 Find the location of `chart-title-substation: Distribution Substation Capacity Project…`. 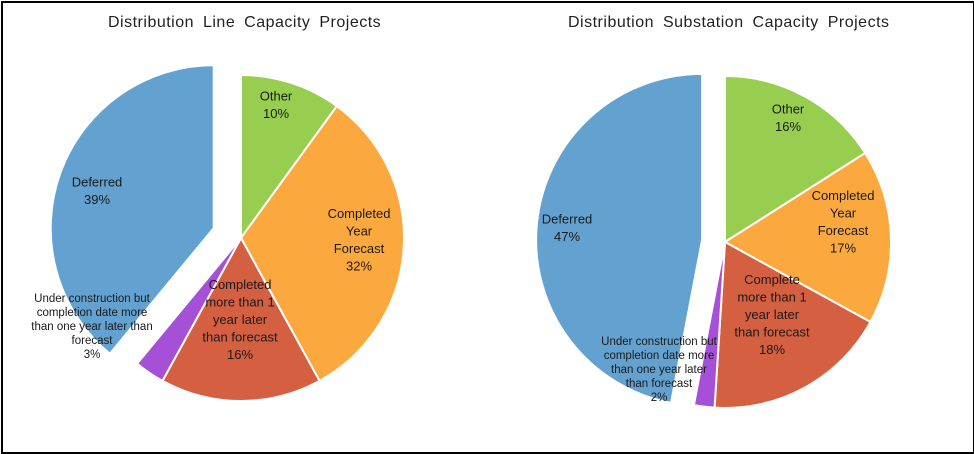

chart-title-substation: Distribution Substation Capacity Project… is located at coordinates (729, 22).